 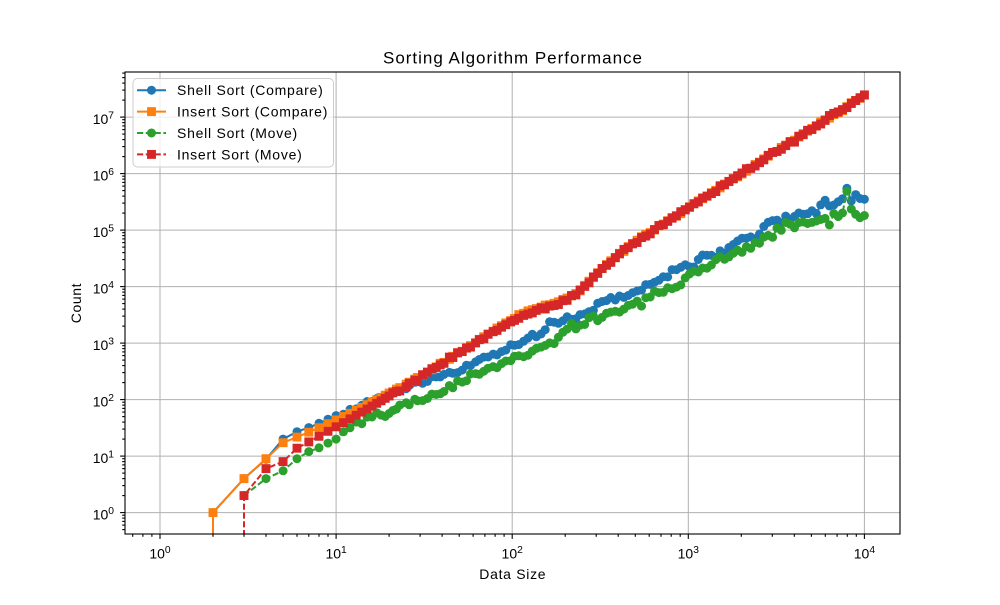 I want to click on svg-text: Count, so click(x=76, y=303).